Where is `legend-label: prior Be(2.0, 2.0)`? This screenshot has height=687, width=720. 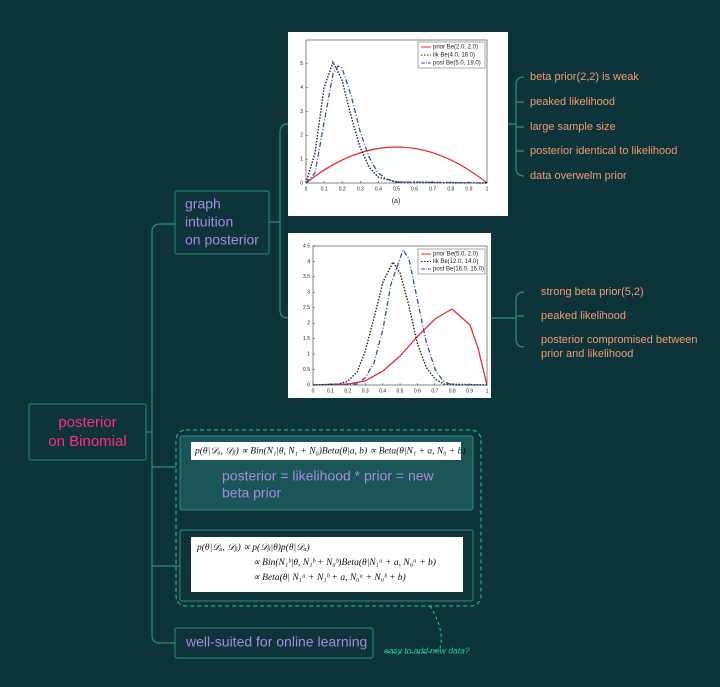 legend-label: prior Be(2.0, 2.0) is located at coordinates (455, 48).